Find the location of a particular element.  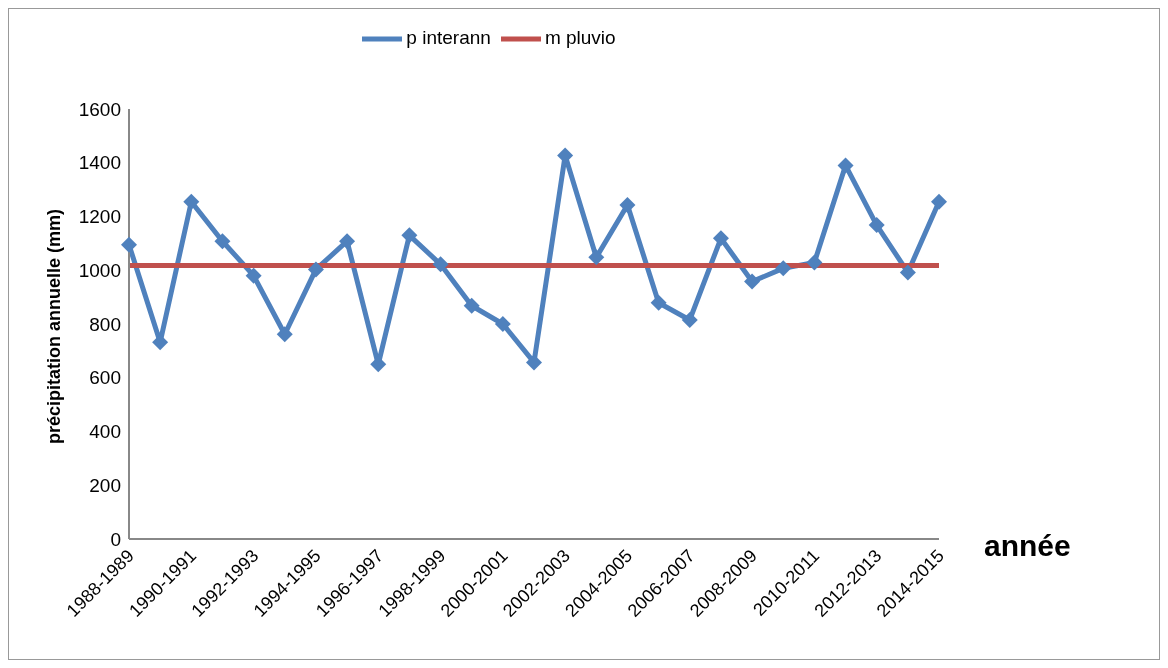

y-tick-label: 800 is located at coordinates (105, 324).